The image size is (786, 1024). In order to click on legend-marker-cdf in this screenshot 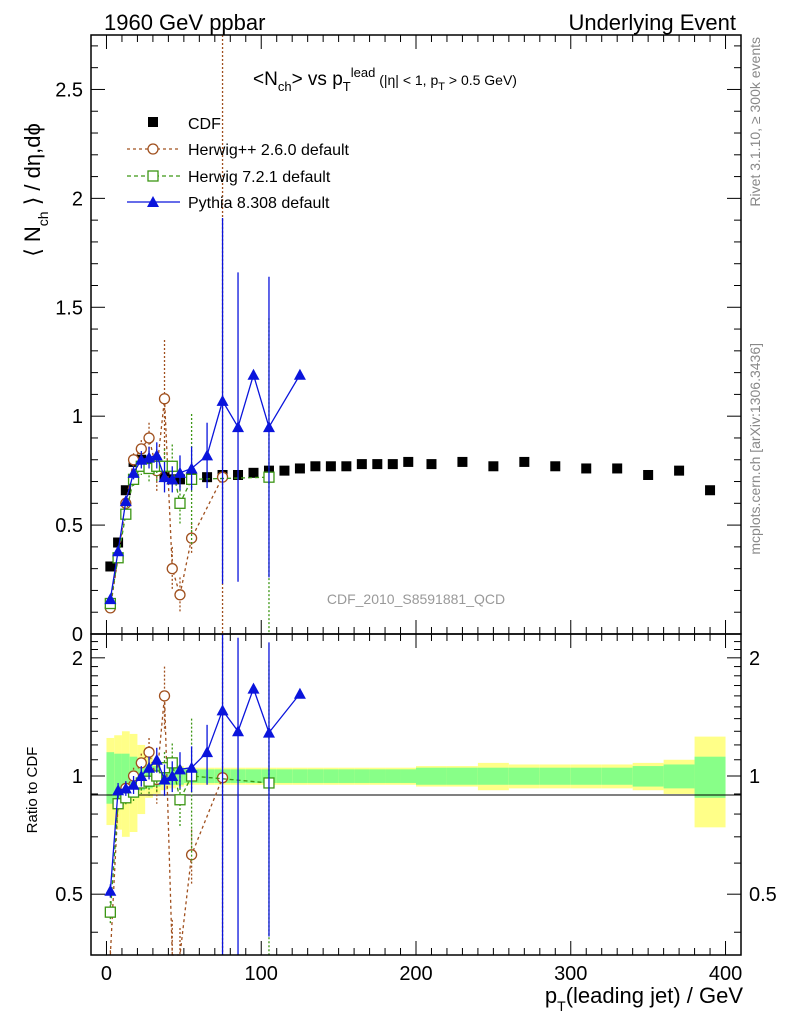, I will do `click(153, 122)`.